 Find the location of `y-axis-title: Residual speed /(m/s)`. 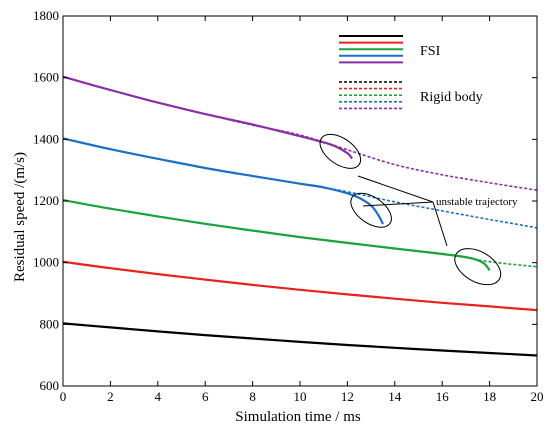

y-axis-title: Residual speed /(m/s) is located at coordinates (20, 217).